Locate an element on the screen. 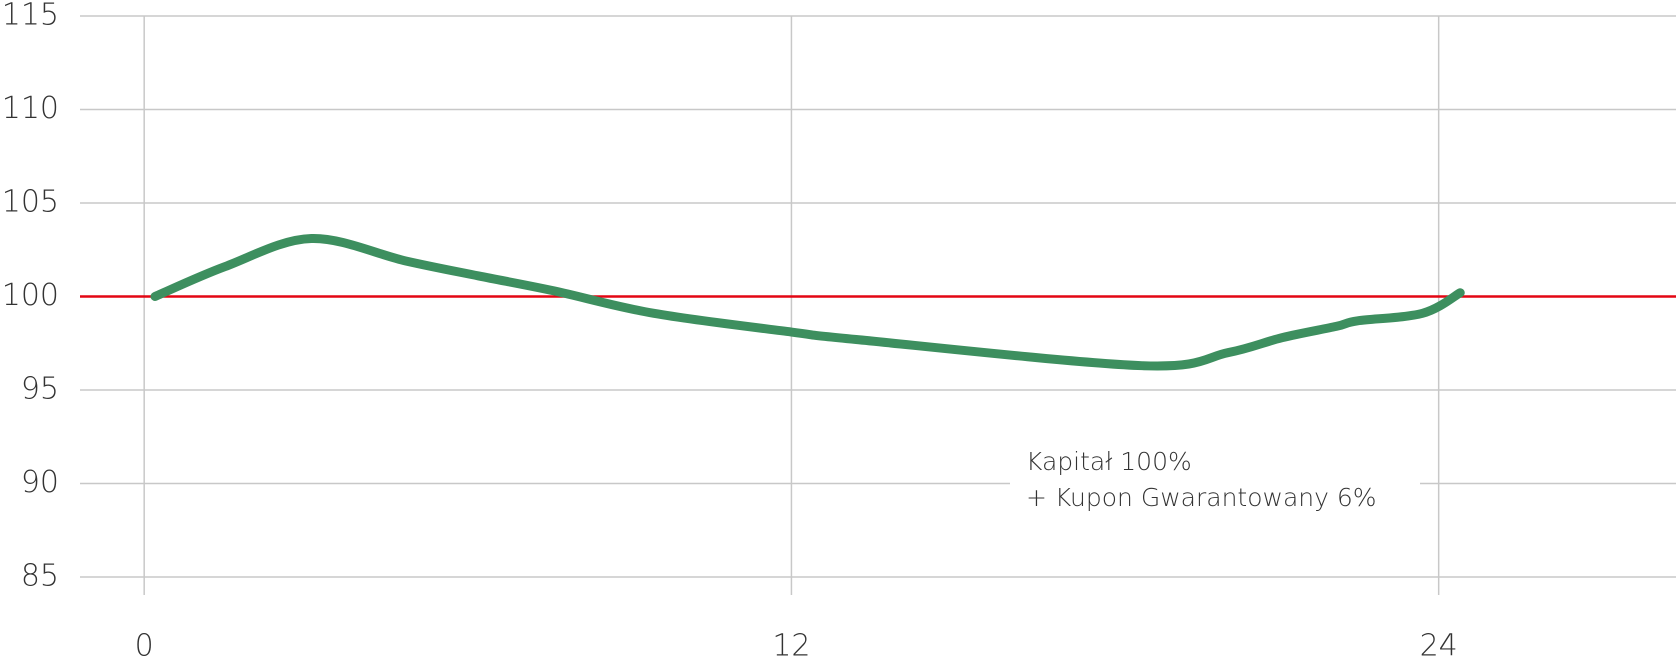 The height and width of the screenshot is (659, 1676). y-tick-label: 95 is located at coordinates (40, 389).